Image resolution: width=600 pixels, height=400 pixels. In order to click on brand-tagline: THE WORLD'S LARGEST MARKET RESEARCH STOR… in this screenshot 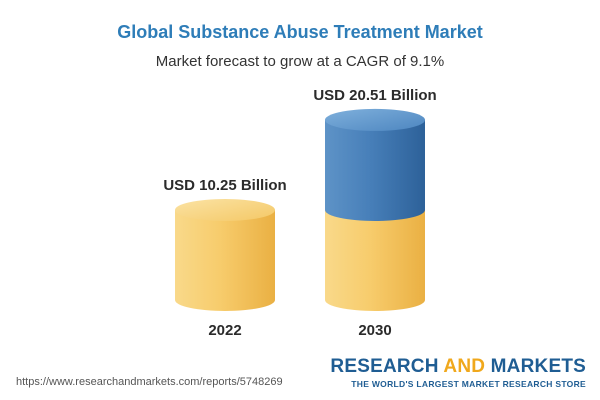, I will do `click(468, 384)`.